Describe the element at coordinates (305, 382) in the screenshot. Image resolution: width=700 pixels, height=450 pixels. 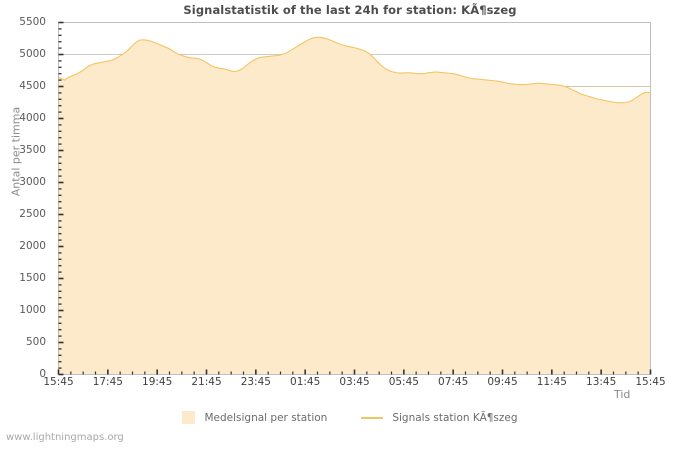
I see `x-tick-label: 01:45` at that location.